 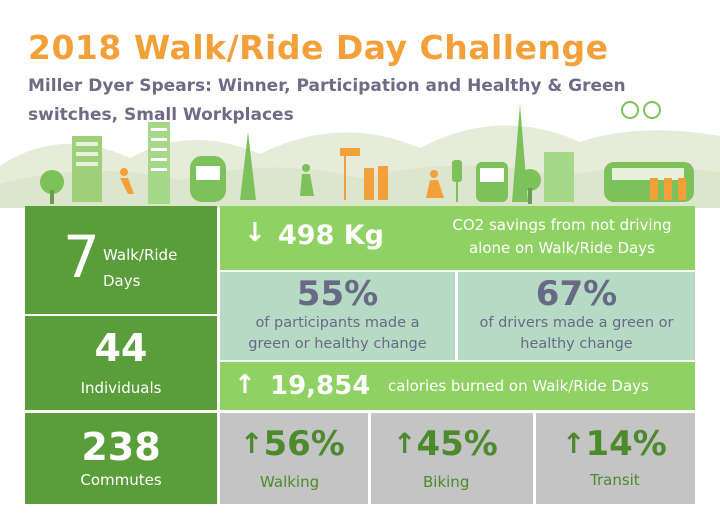 What do you see at coordinates (320, 386) in the screenshot?
I see `calories-value: 19,854` at bounding box center [320, 386].